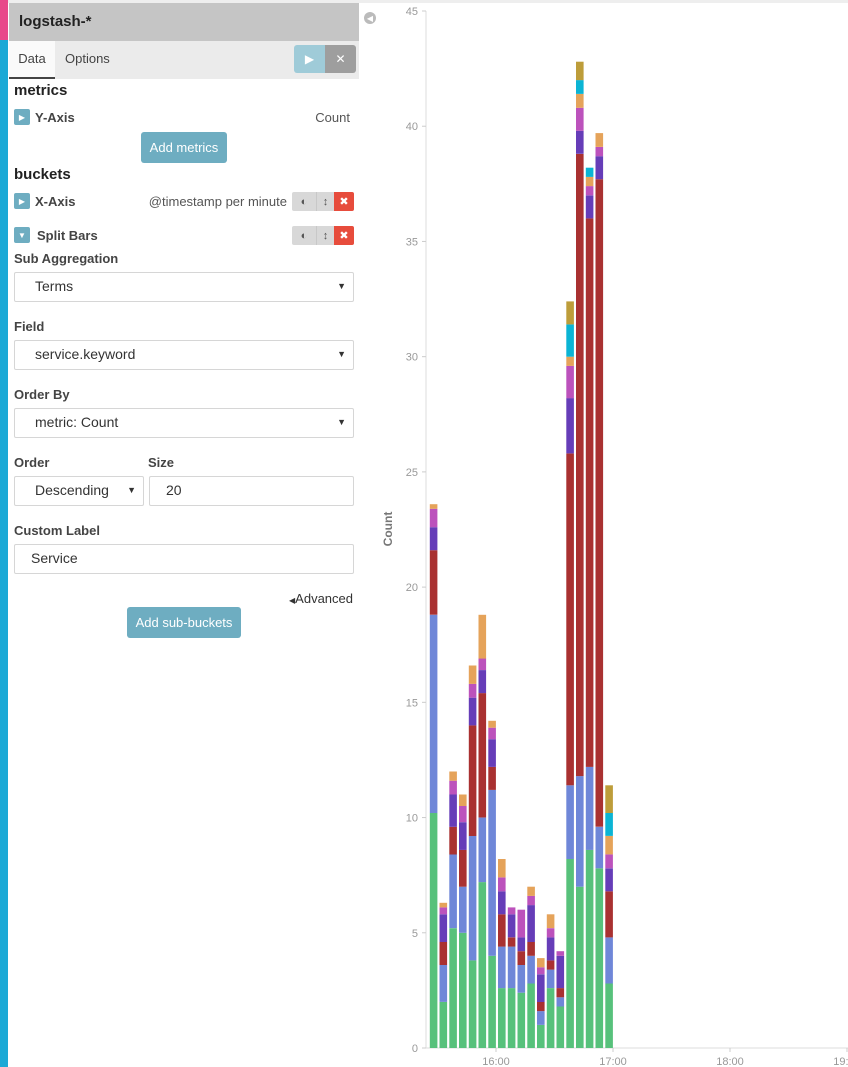  I want to click on x-axis-label: X-Axis, so click(55, 201).